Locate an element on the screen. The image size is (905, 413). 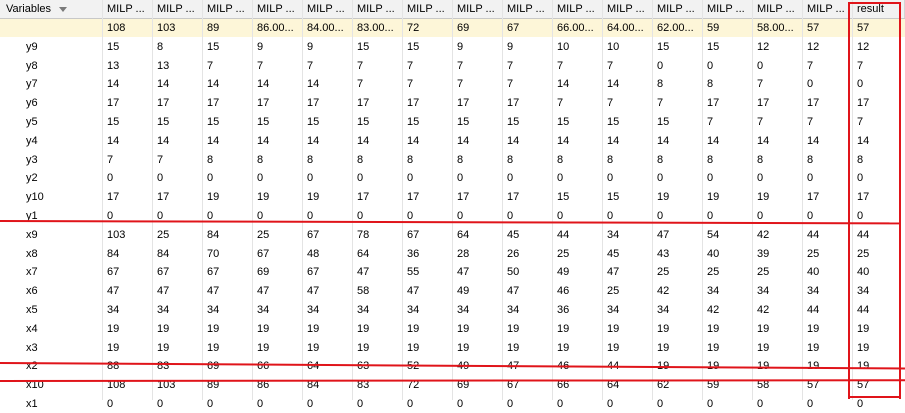
sort-dropdown-icon is located at coordinates (63, 9).